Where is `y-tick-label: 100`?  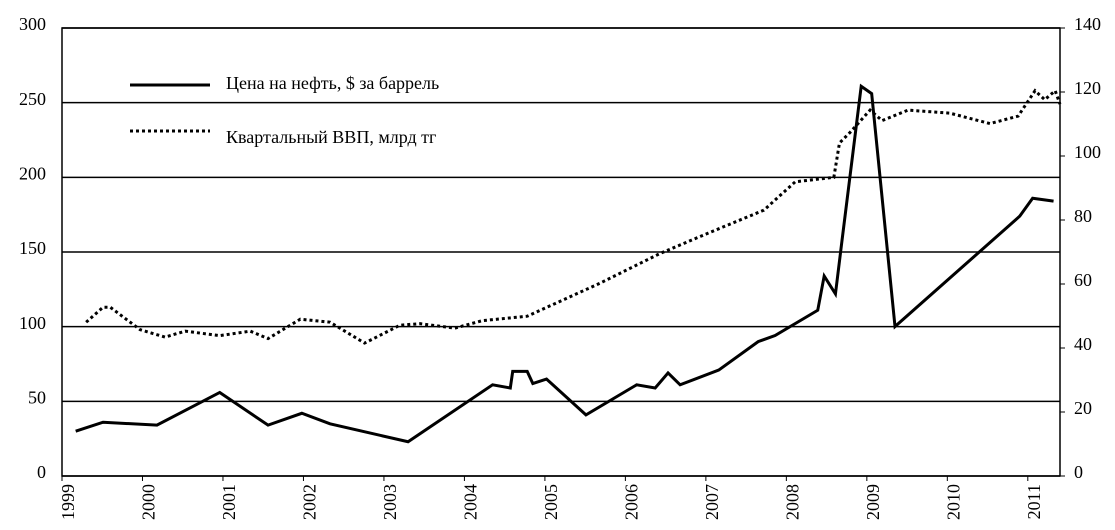 y-tick-label: 100 is located at coordinates (32, 323).